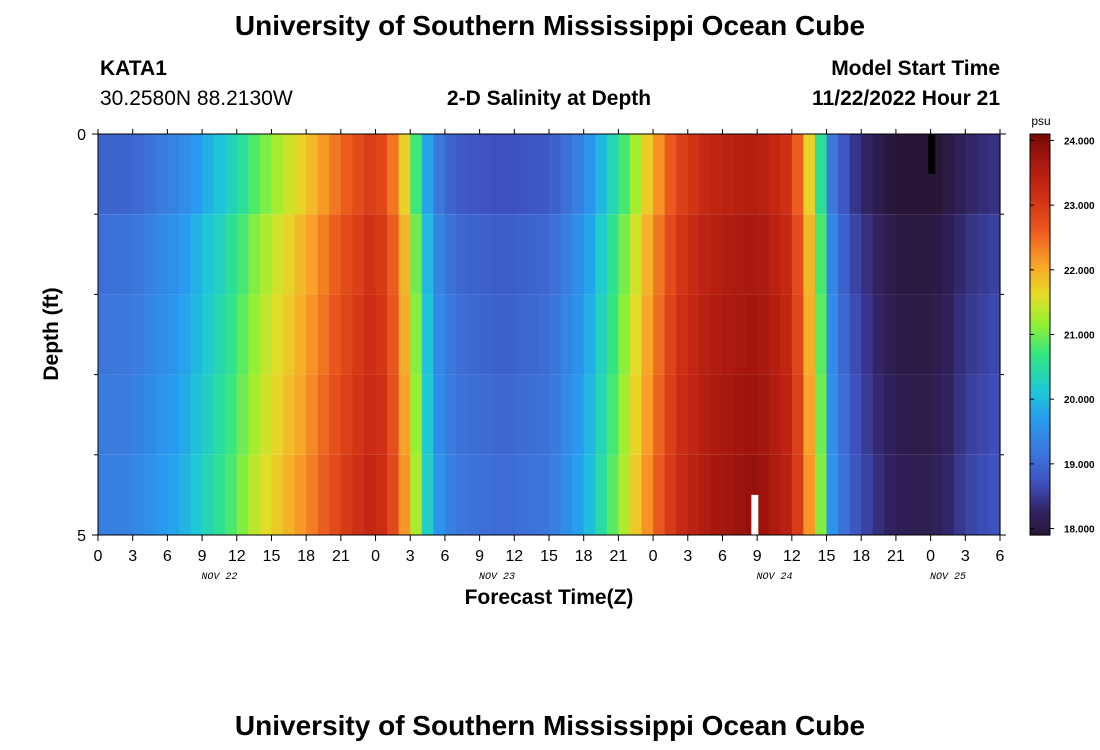  Describe the element at coordinates (81, 536) in the screenshot. I see `y-tick-label: 5` at that location.